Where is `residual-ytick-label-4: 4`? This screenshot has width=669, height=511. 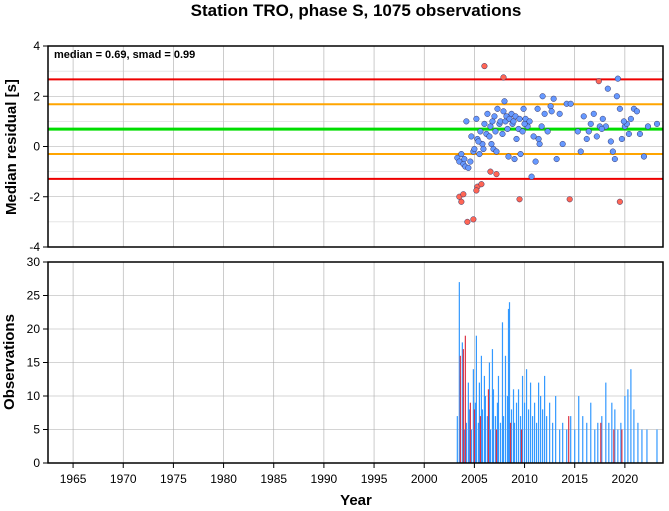 residual-ytick-label-4: 4 is located at coordinates (36, 46).